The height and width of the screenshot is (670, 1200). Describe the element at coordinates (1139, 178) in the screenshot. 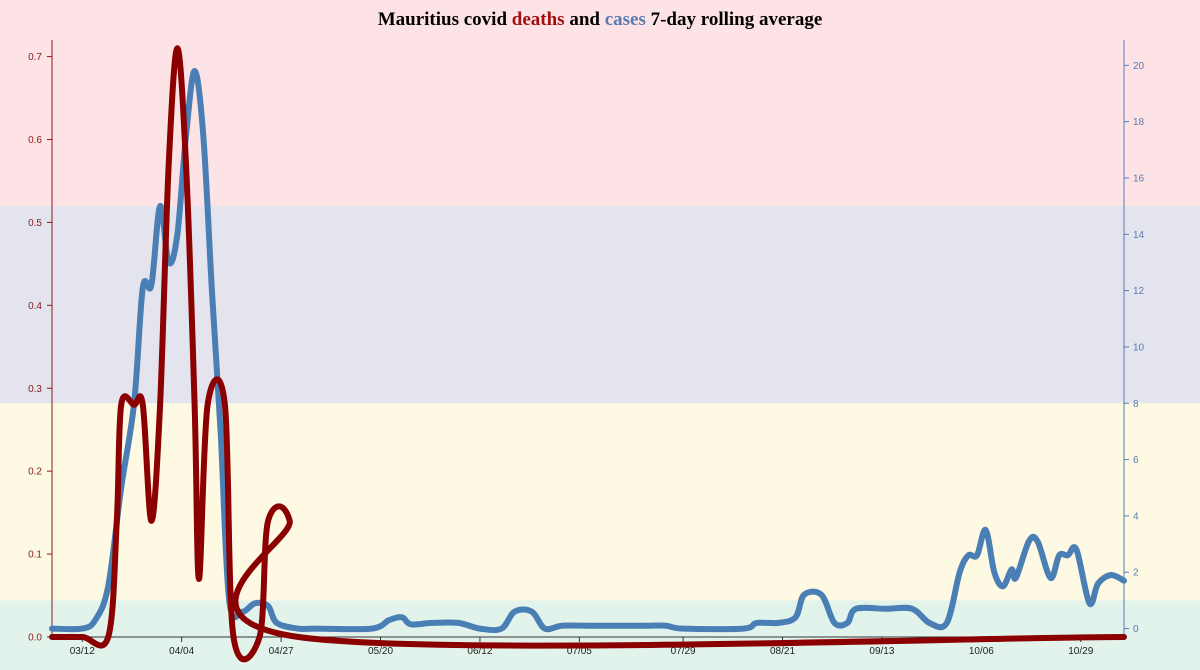

I see `right-tick-label: 16` at that location.